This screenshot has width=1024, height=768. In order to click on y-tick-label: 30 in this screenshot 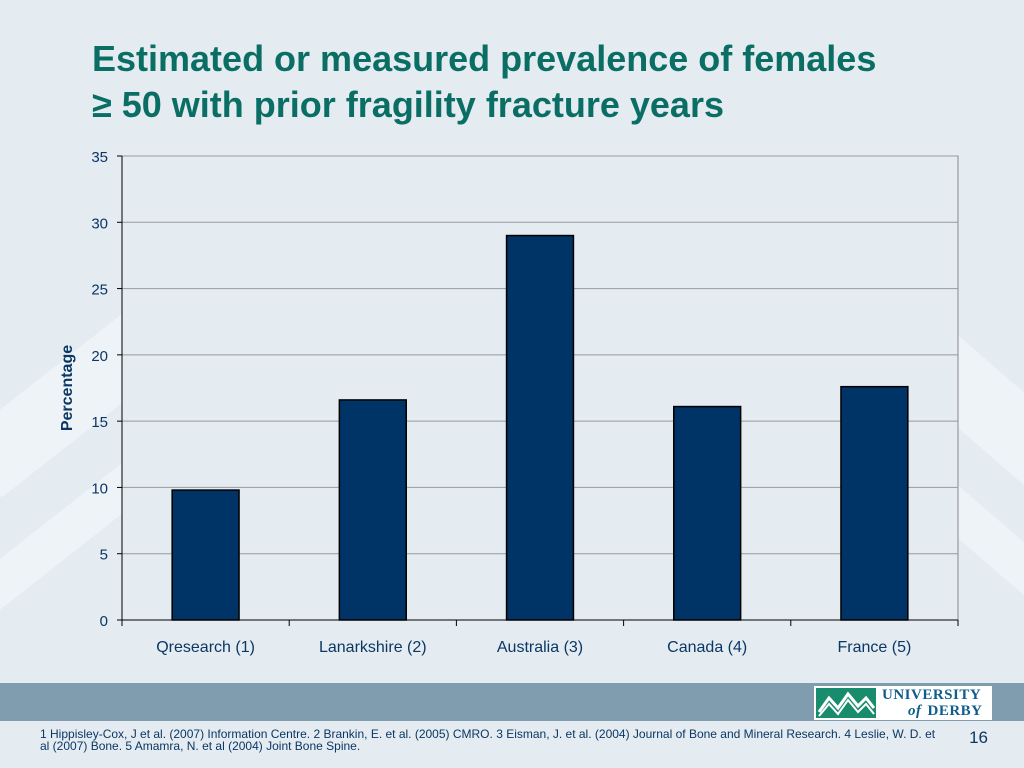, I will do `click(99, 223)`.